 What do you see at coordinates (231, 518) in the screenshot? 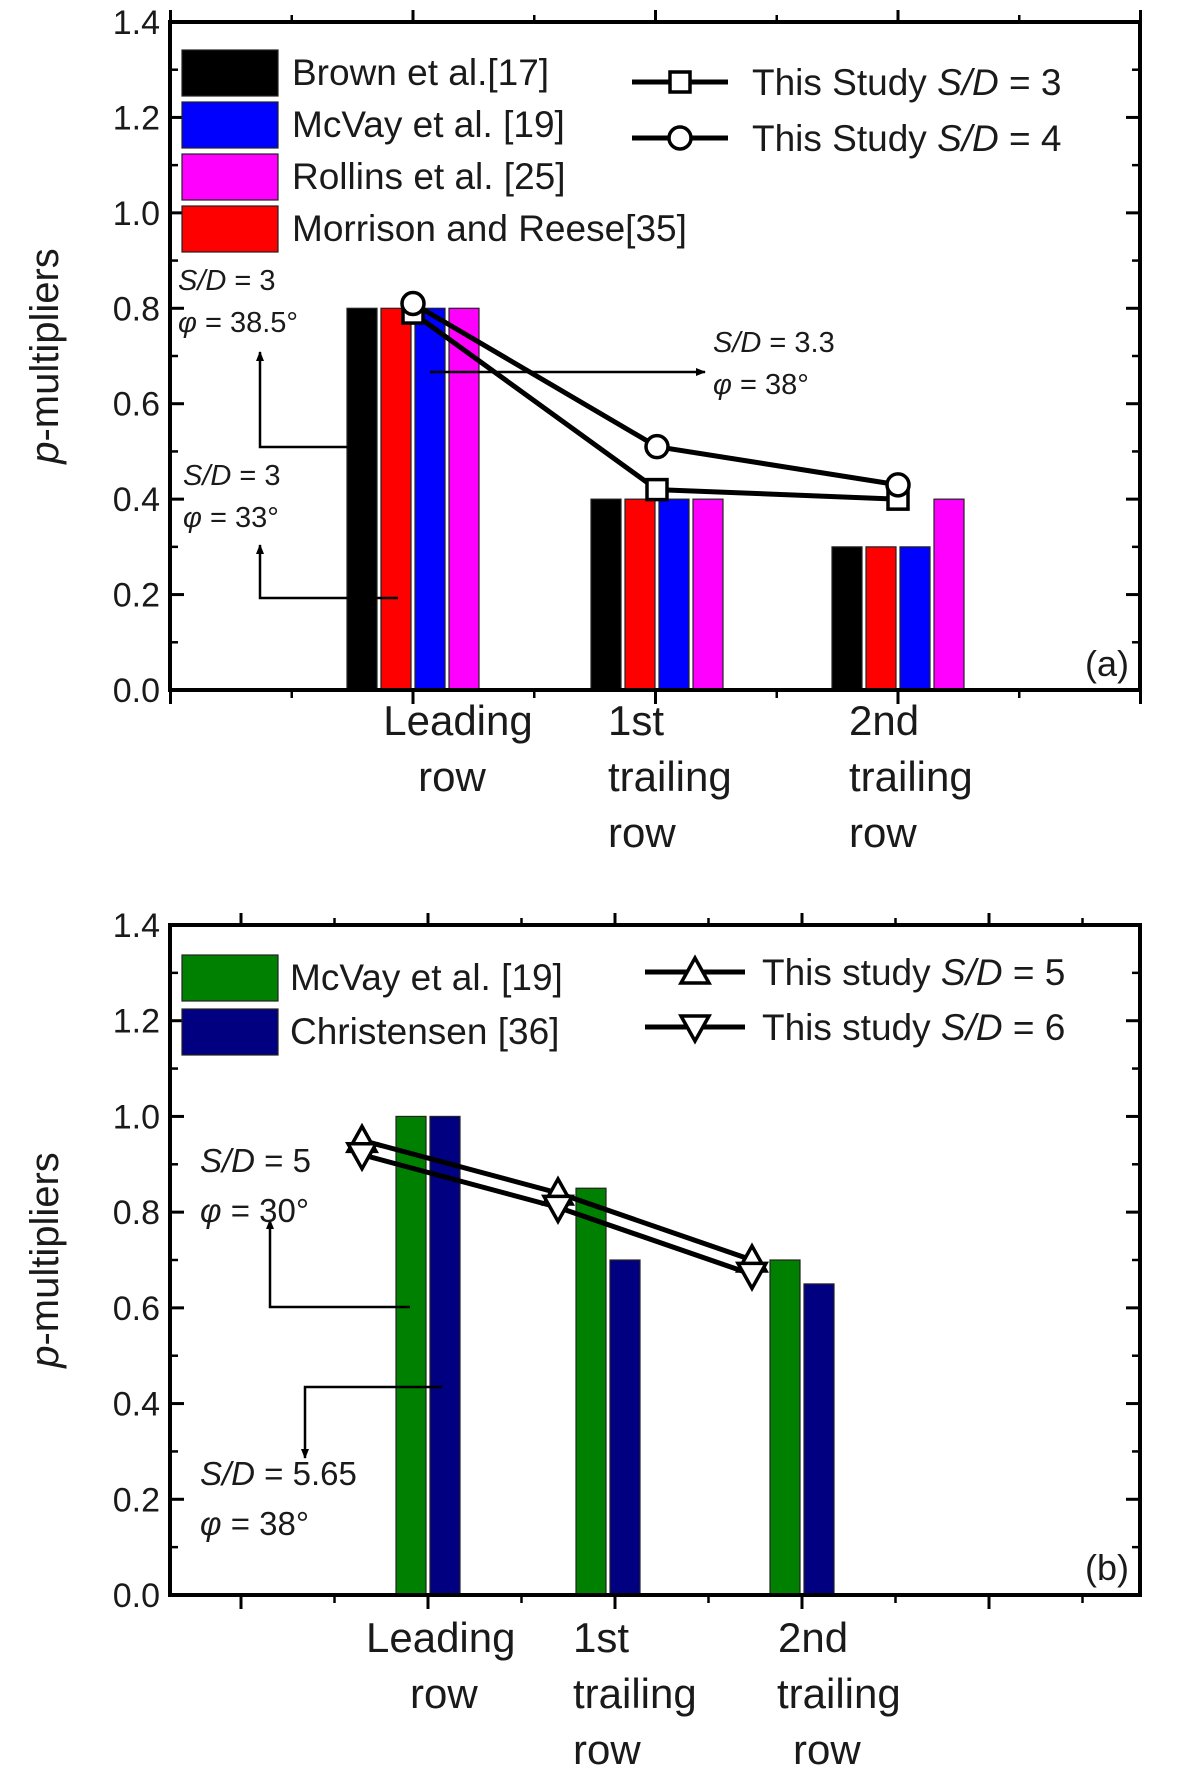
I see `annotation-a-2-line2: φ = 33°` at bounding box center [231, 518].